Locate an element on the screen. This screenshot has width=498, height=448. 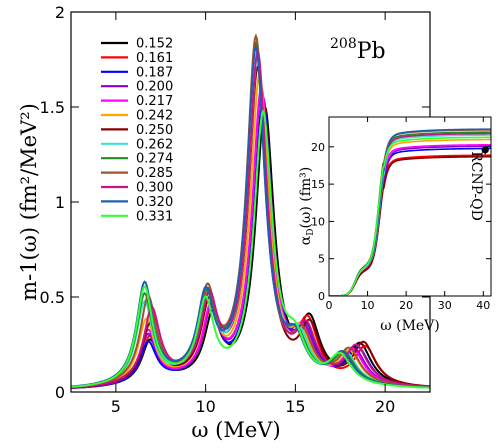
legend-entry-12: 0.331 is located at coordinates (154, 216).